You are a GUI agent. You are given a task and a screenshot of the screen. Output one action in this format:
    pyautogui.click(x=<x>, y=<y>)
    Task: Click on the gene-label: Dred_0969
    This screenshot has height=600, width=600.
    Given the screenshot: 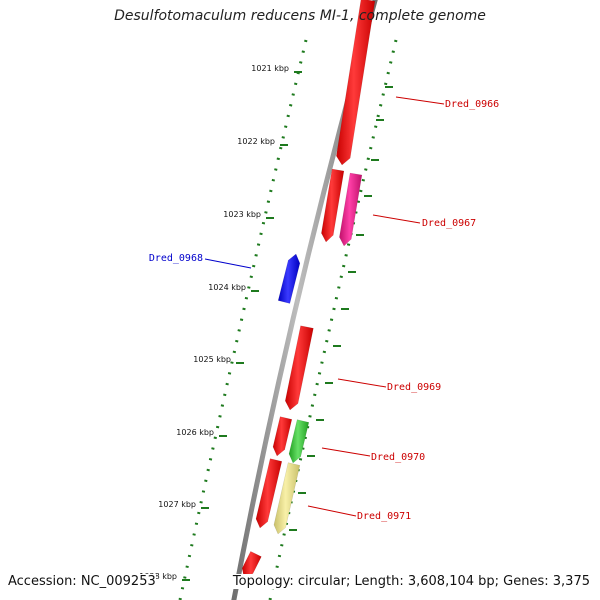 What is the action you would take?
    pyautogui.click(x=414, y=387)
    